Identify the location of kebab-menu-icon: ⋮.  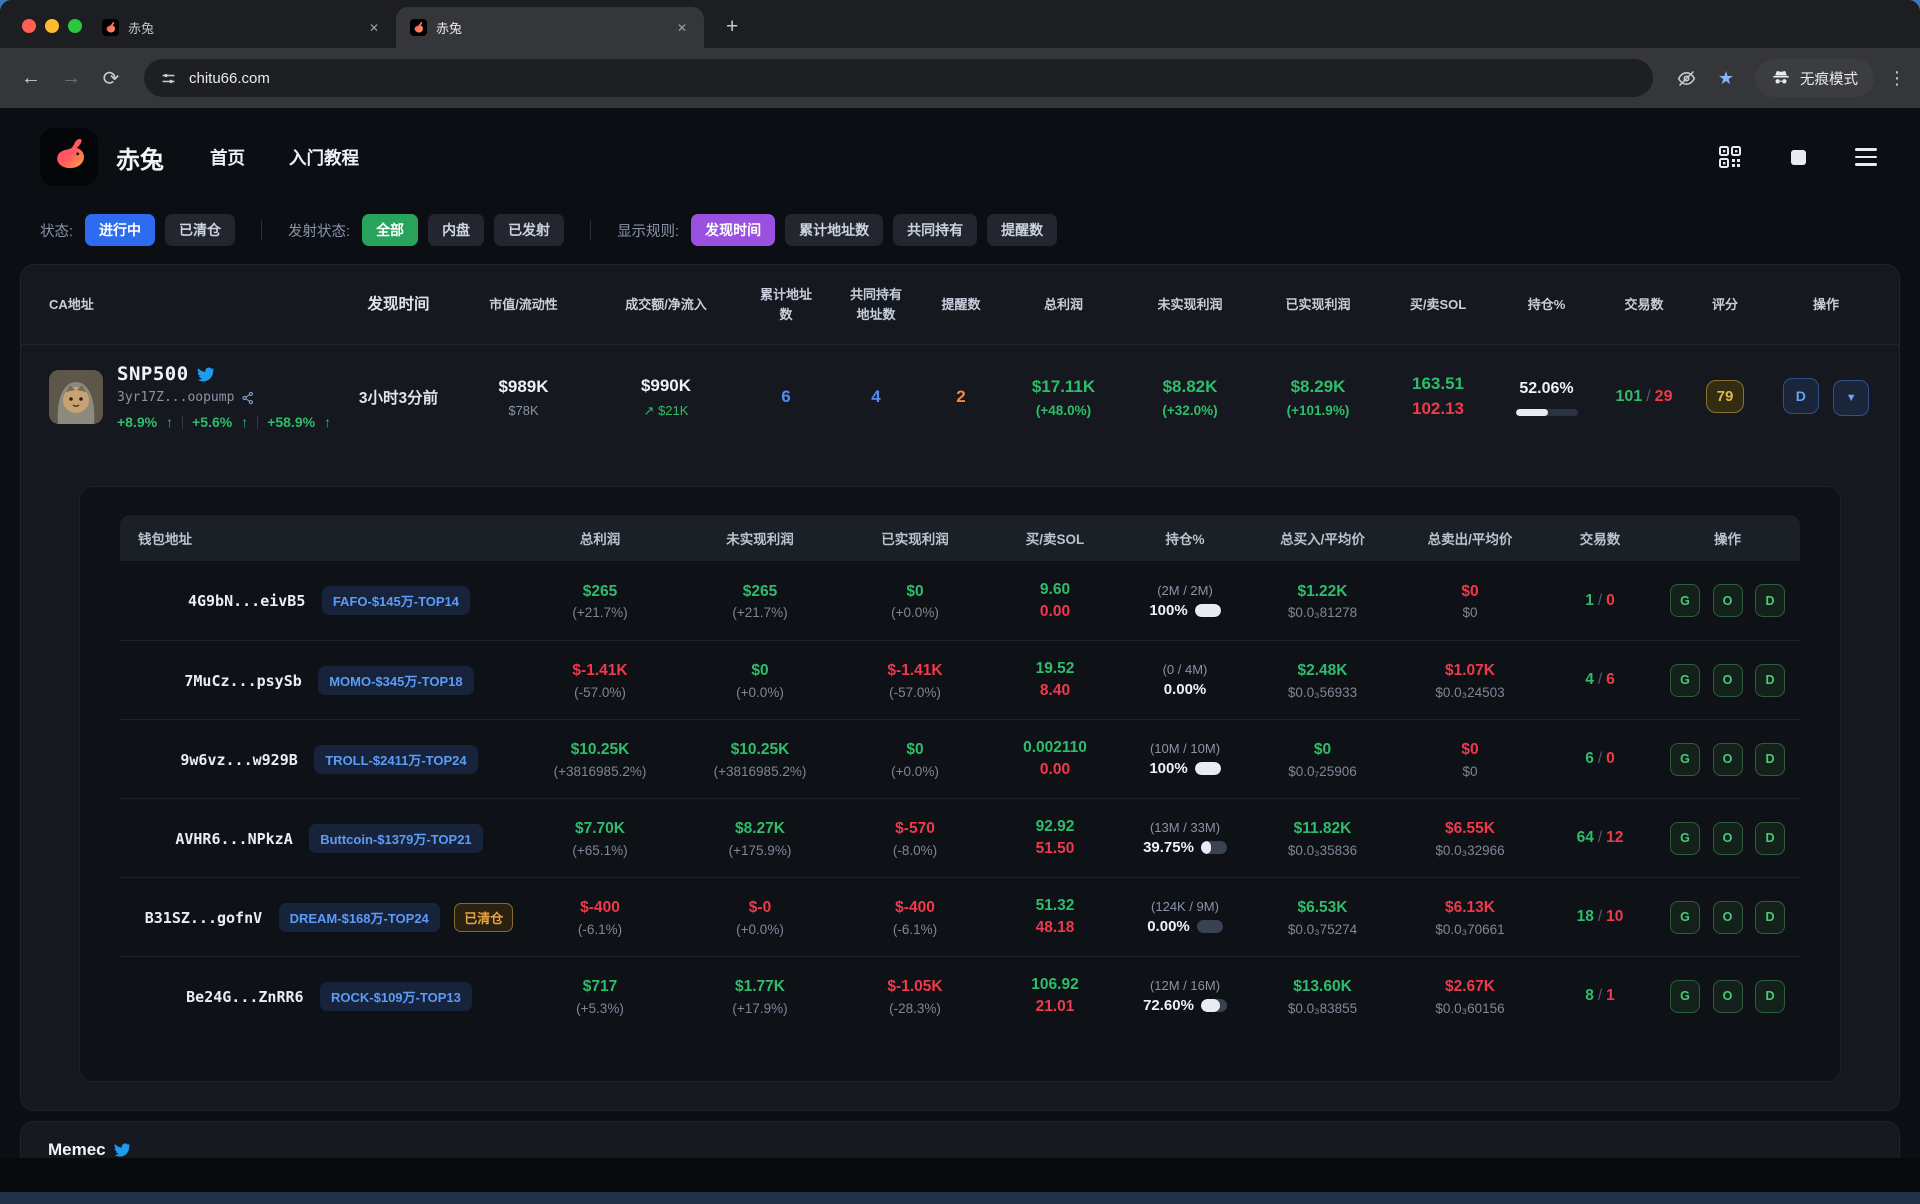
(1897, 77).